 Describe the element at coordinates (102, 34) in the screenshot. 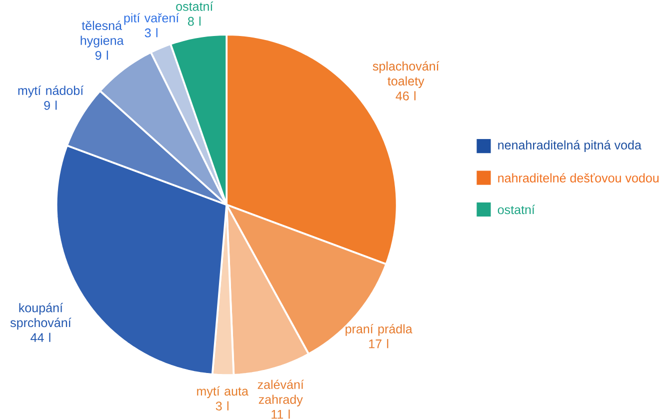

I see `slice-label: tělesná hygiena` at that location.